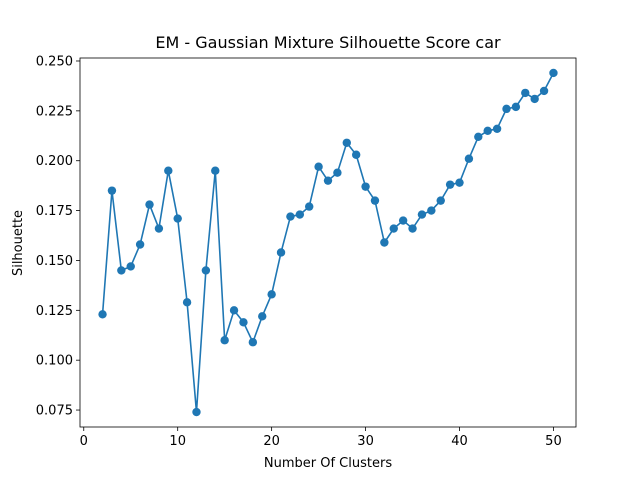 This screenshot has width=640, height=480. Describe the element at coordinates (271, 441) in the screenshot. I see `x-tick-label: 20` at that location.